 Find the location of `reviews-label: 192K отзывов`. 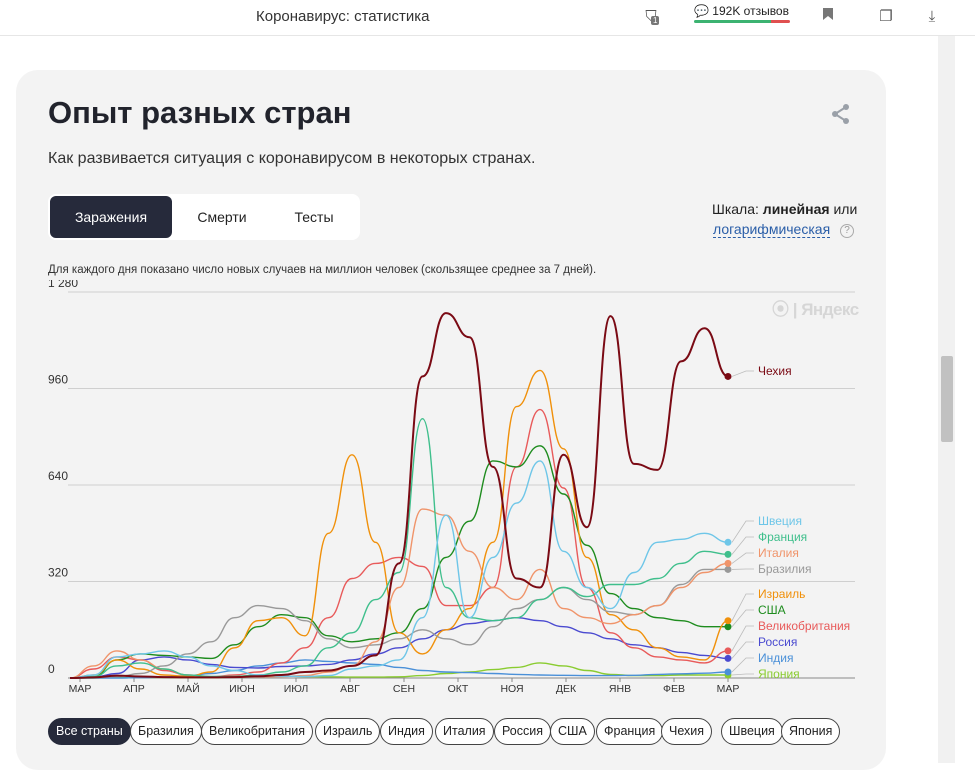

reviews-label: 192K отзывов is located at coordinates (750, 11).